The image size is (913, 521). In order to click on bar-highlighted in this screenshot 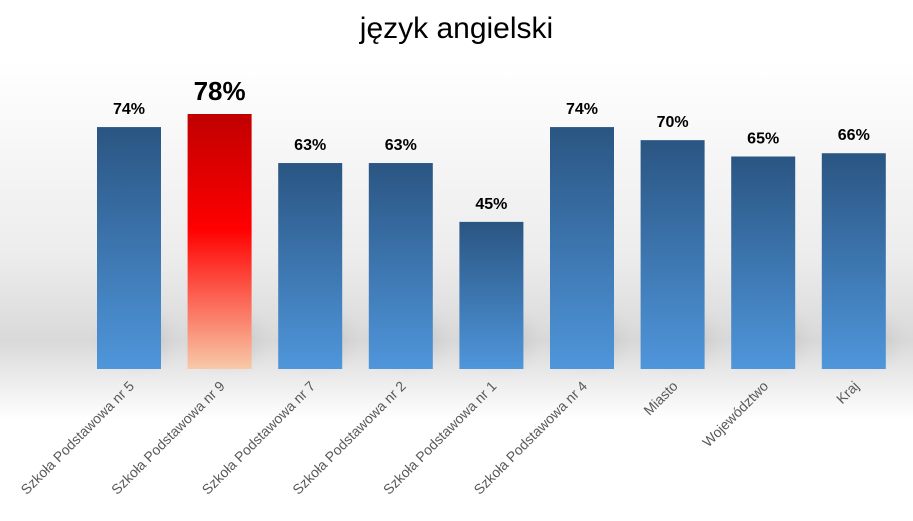, I will do `click(219, 241)`.